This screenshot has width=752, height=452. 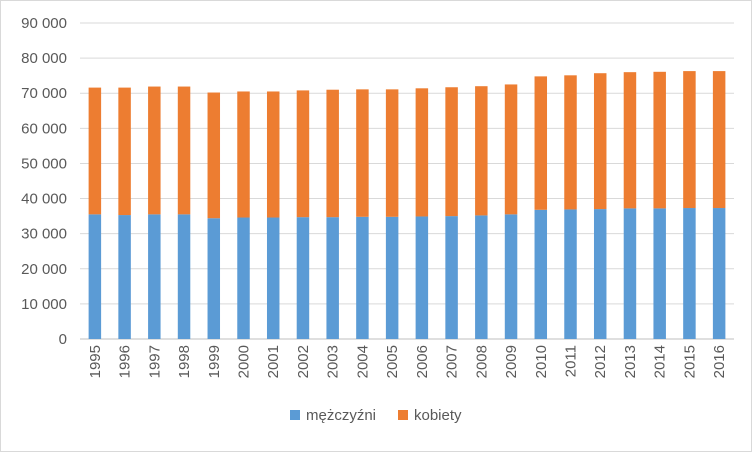 I want to click on bar-segment-mezczyzni-2014, so click(x=659, y=273).